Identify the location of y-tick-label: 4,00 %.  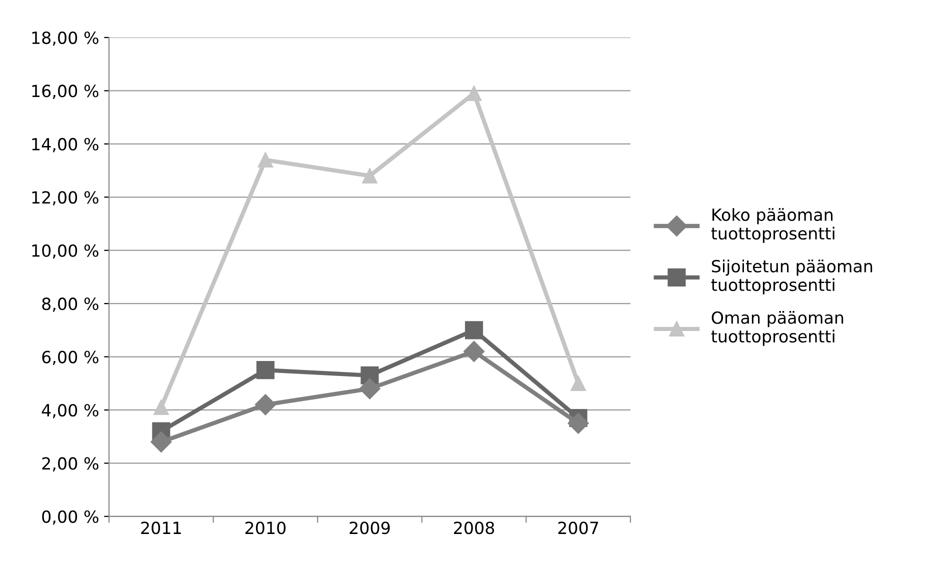
(70, 411).